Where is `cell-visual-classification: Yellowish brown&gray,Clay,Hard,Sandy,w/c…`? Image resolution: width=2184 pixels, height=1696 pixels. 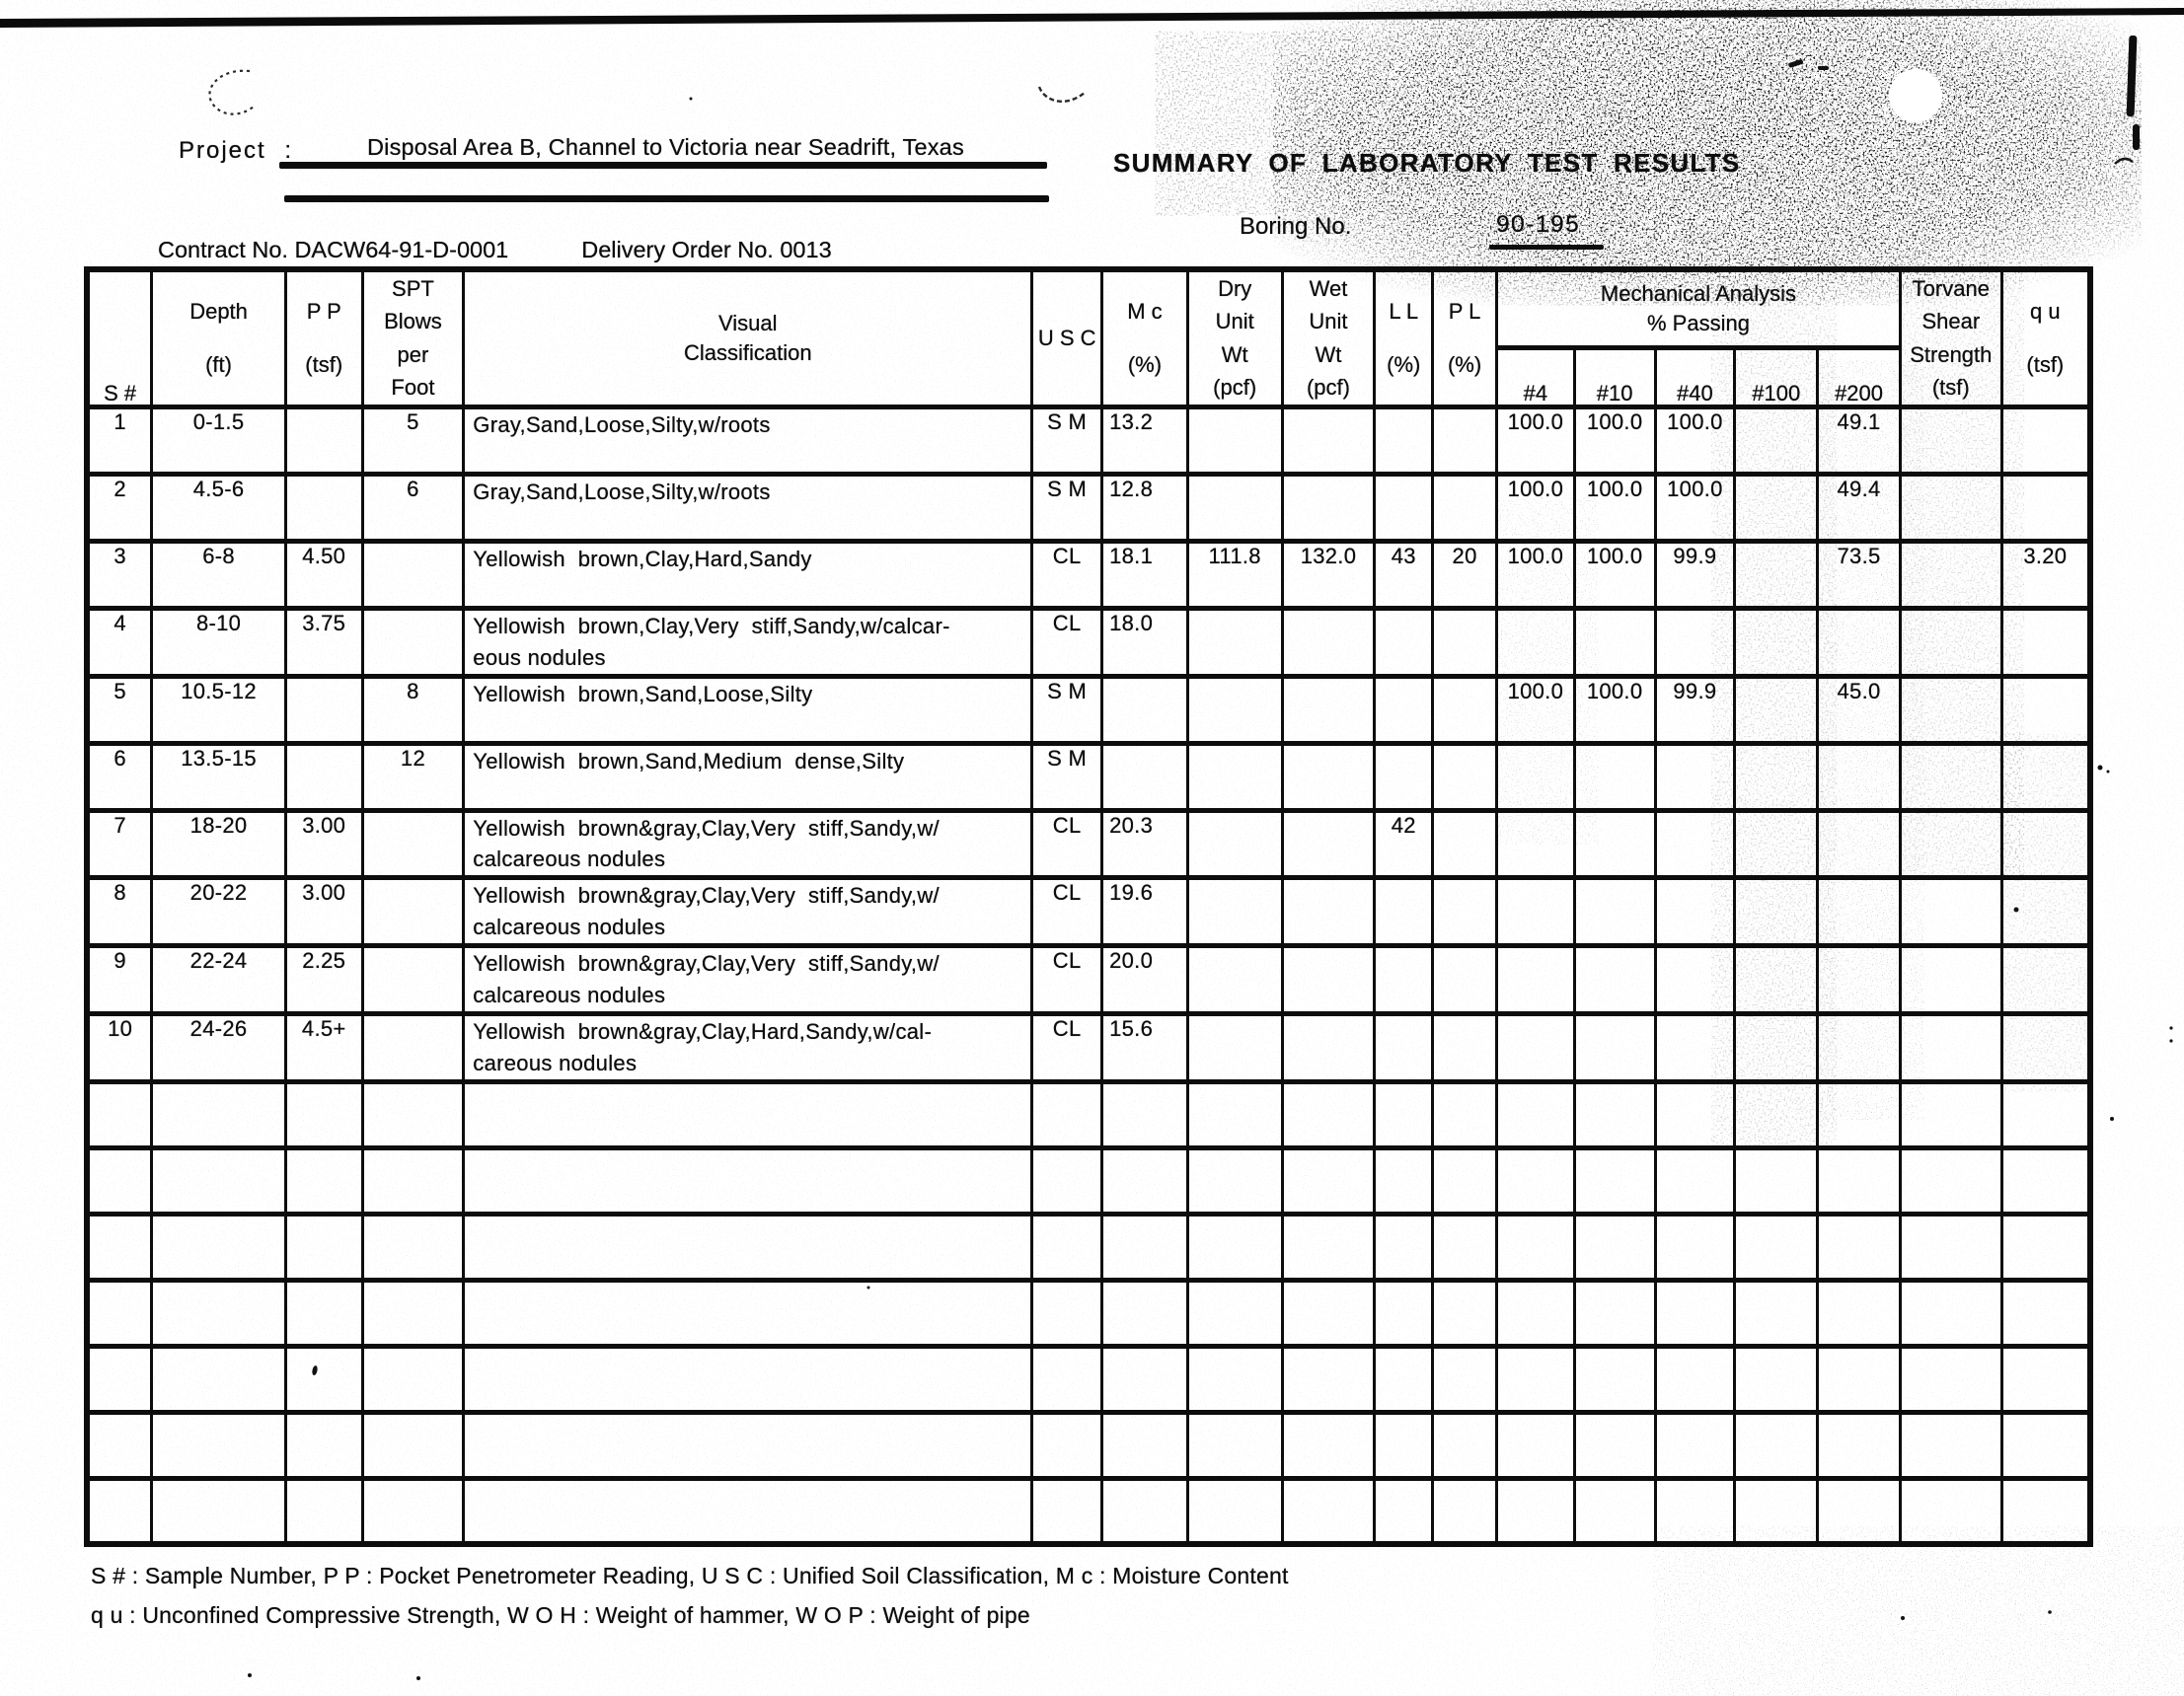
cell-visual-classification: Yellowish brown&gray,Clay,Hard,Sandy,w/c… is located at coordinates (748, 1047).